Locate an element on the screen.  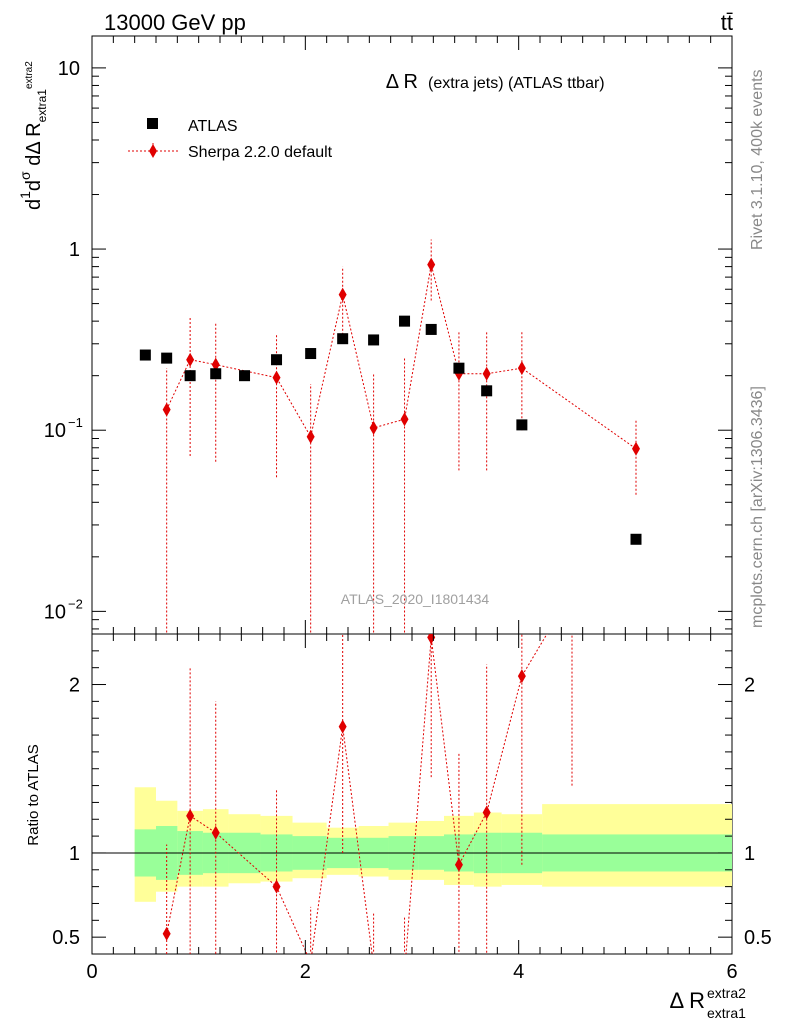
title-sub: (extra jets) (ATLAS ttbar) is located at coordinates (516, 83).